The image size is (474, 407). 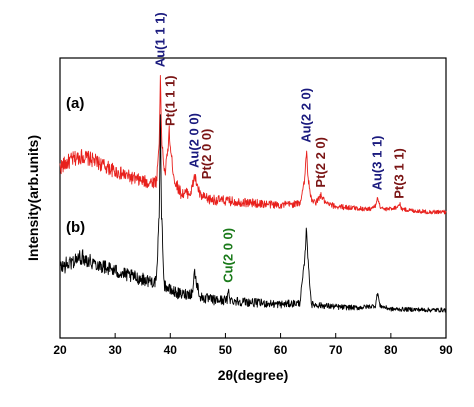 I want to click on peak-annotation-au220: Au(2 2 0), so click(x=306, y=115).